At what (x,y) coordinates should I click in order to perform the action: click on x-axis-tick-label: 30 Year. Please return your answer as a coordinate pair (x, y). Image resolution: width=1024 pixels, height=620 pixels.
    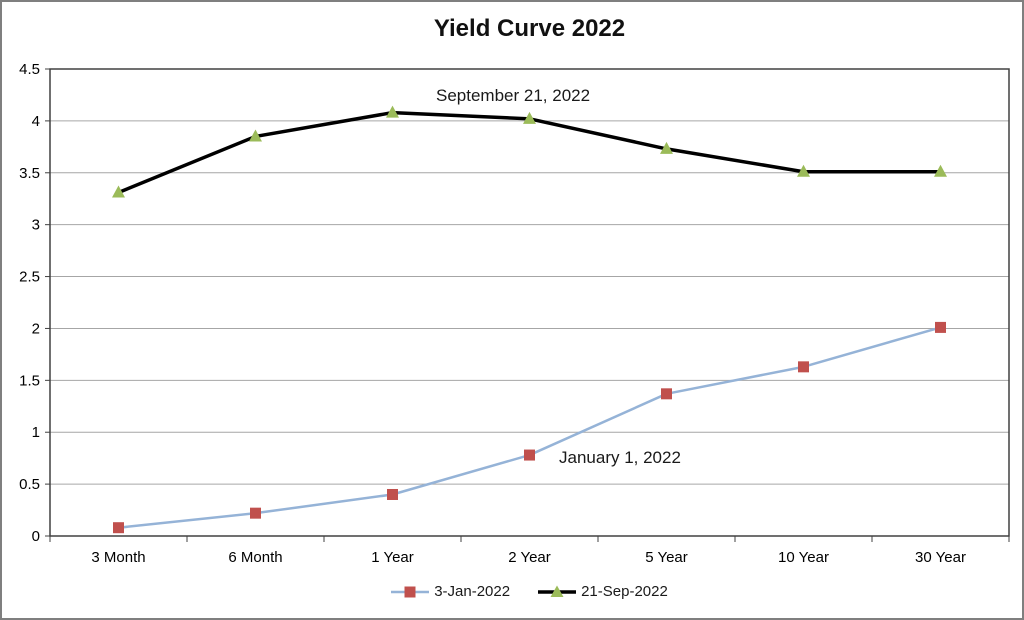
    Looking at the image, I should click on (940, 557).